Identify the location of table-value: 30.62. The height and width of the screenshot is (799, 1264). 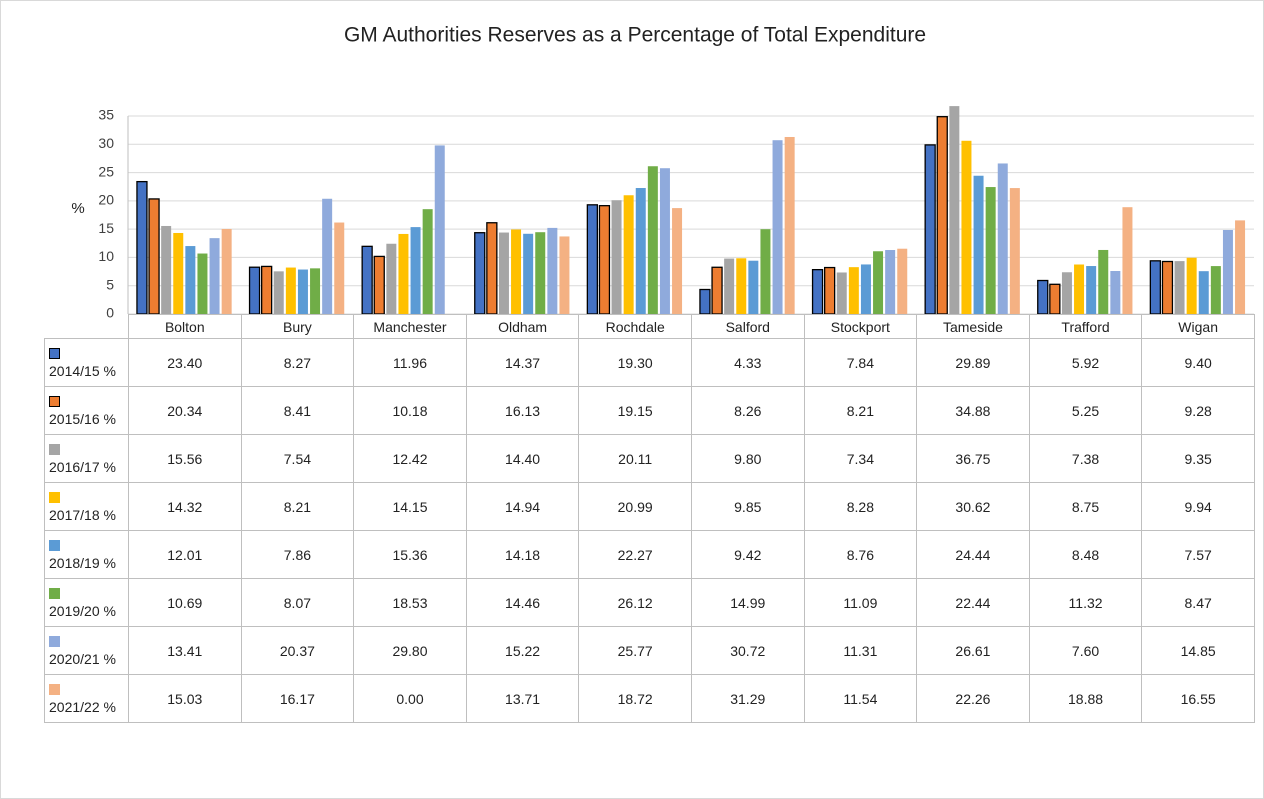
(973, 506).